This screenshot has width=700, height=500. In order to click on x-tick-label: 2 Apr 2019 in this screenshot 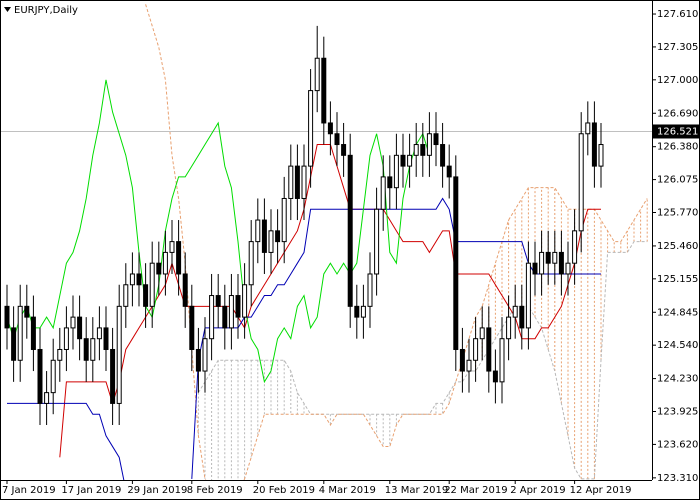, I will do `click(537, 490)`.